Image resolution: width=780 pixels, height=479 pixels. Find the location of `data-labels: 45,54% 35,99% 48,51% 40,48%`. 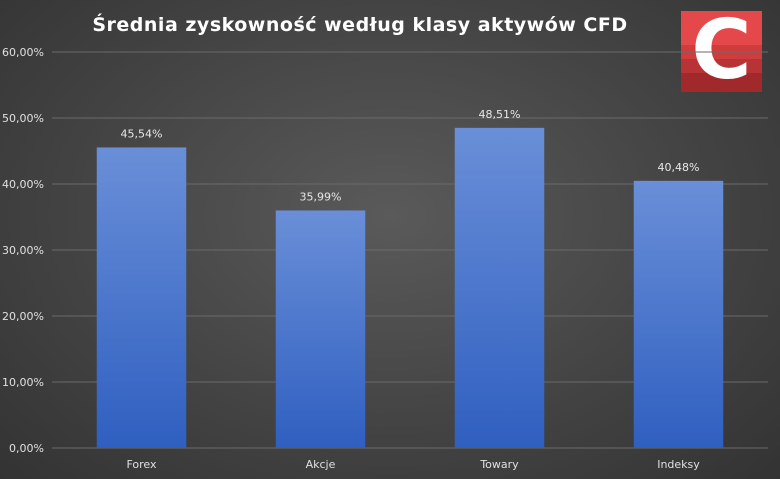

data-labels: 45,54% 35,99% 48,51% 40,48% is located at coordinates (410, 156).